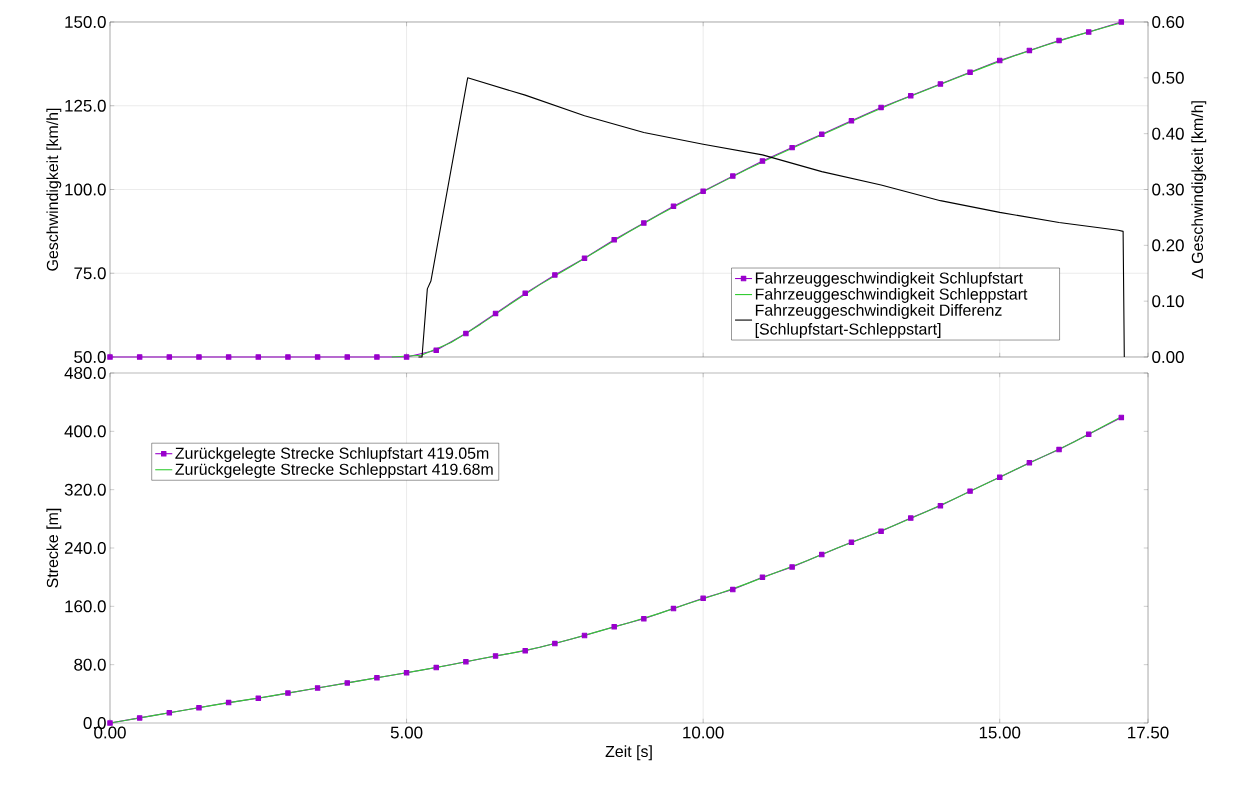 This screenshot has width=1248, height=791. Describe the element at coordinates (85, 21) in the screenshot. I see `y-tick-label: 150.0` at that location.